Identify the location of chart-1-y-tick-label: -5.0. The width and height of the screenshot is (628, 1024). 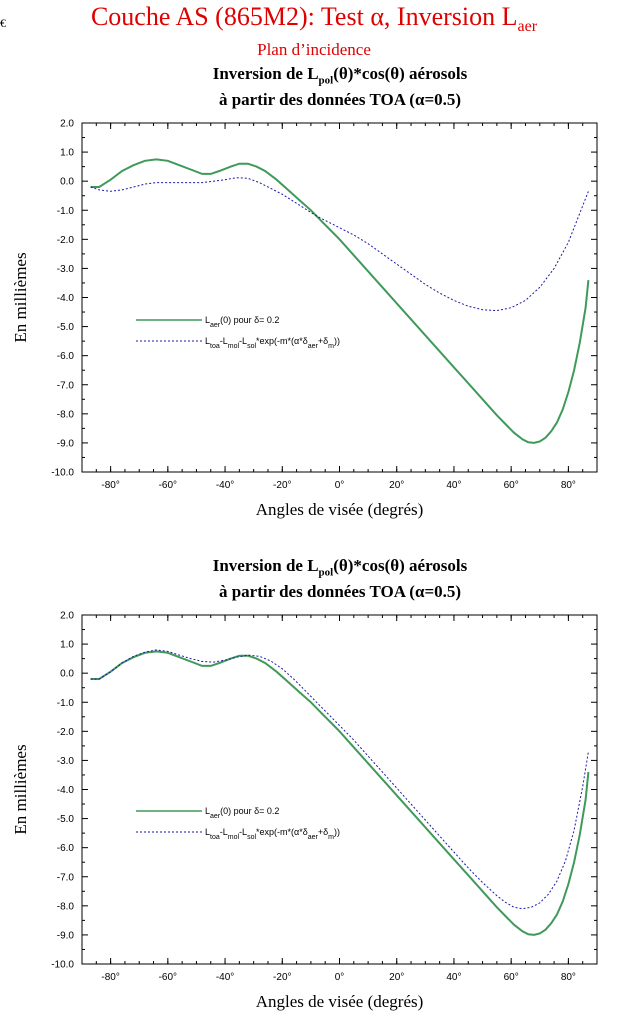
(66, 327).